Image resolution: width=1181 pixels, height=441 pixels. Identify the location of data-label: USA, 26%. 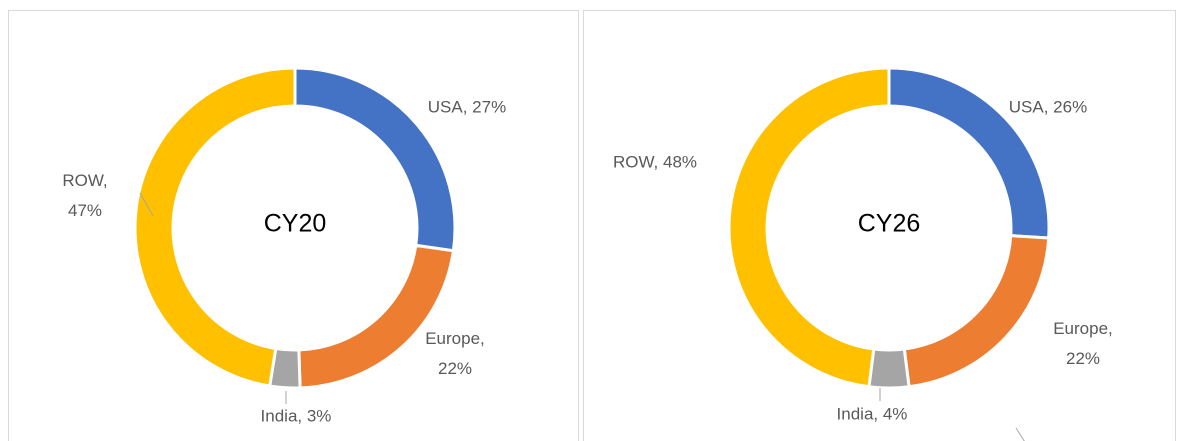
(1048, 106).